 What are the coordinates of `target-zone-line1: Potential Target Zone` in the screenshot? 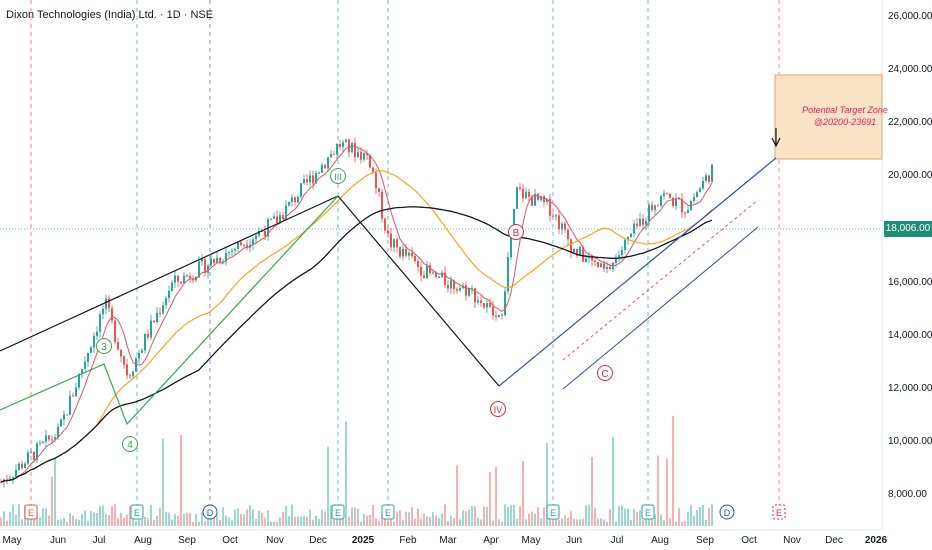 It's located at (845, 110).